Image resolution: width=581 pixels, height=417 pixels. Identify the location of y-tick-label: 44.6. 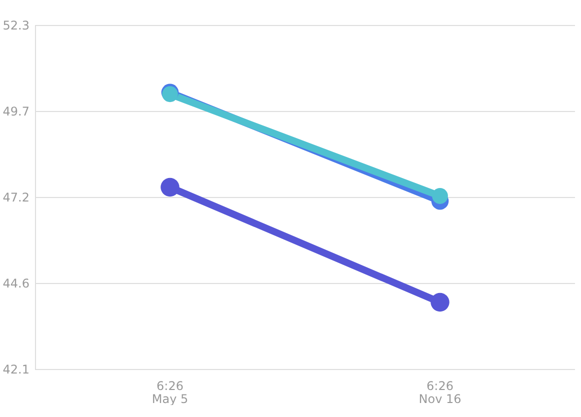
(16, 283).